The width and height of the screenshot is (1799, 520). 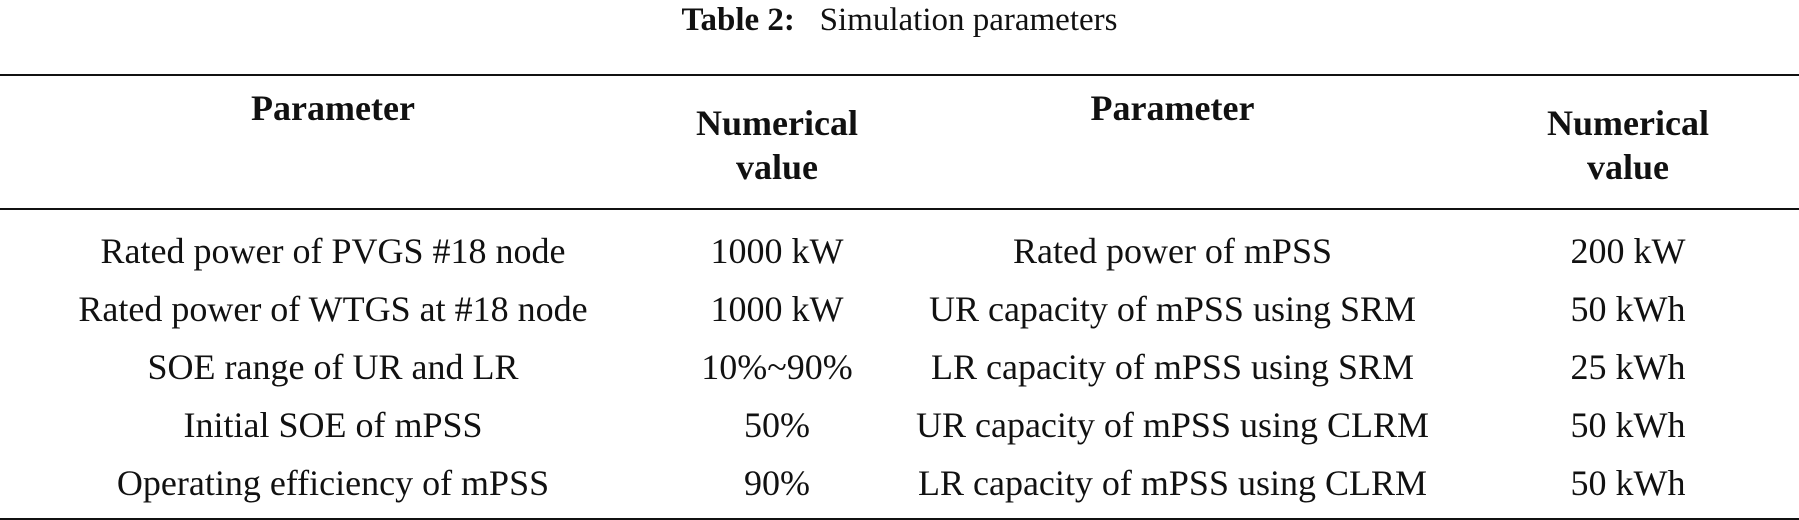 I want to click on table-caption-title: Simulation parameters, so click(x=968, y=20).